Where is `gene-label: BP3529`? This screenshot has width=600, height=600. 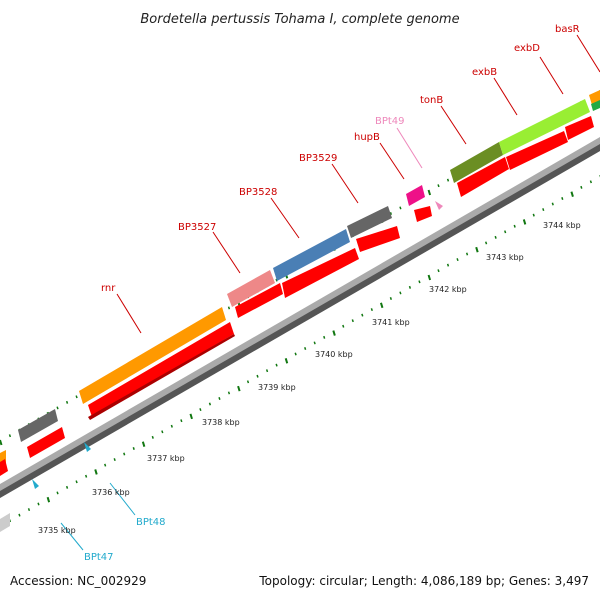 gene-label: BP3529 is located at coordinates (318, 158).